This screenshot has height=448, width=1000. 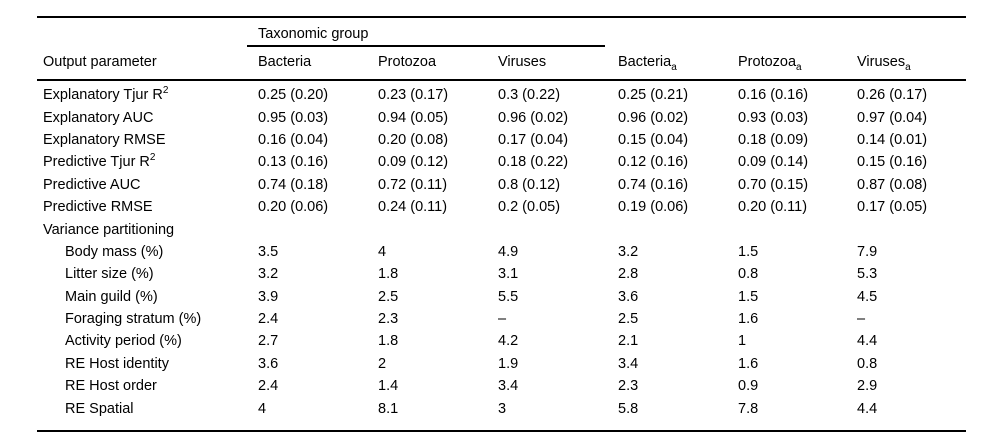 What do you see at coordinates (773, 117) in the screenshot?
I see `table-cell: 0.93 (0.03)` at bounding box center [773, 117].